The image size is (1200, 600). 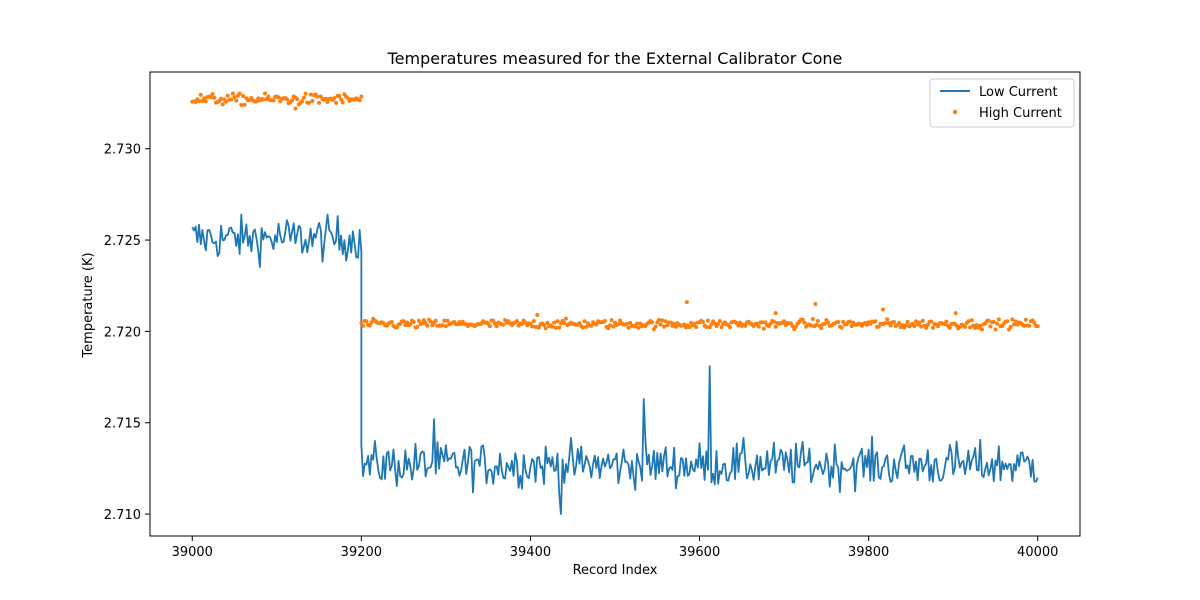 I want to click on x-tick-label: 39800, so click(x=868, y=552).